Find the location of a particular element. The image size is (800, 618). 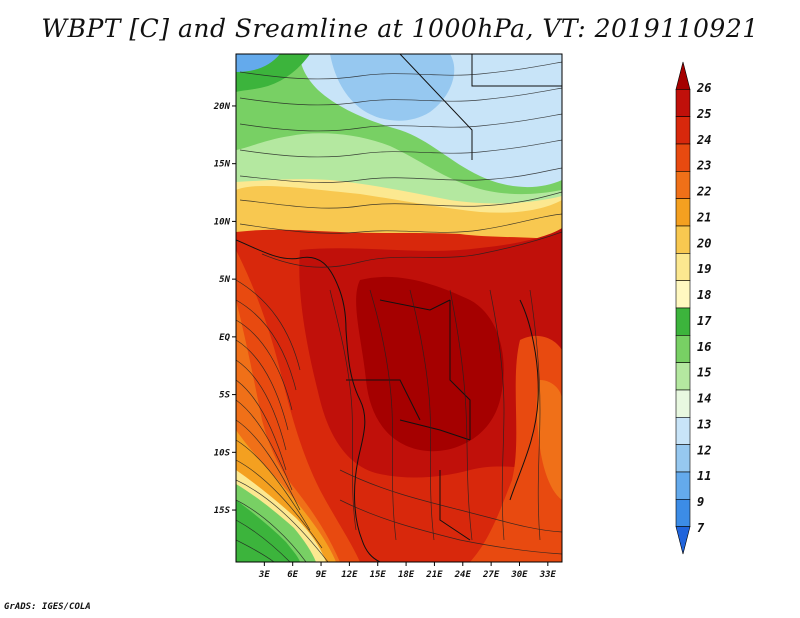

colorbar: 26 25 24 23 22 21 20 19 18 17 16 15 14 13 12 11 9 7 is located at coordinates (693, 308).